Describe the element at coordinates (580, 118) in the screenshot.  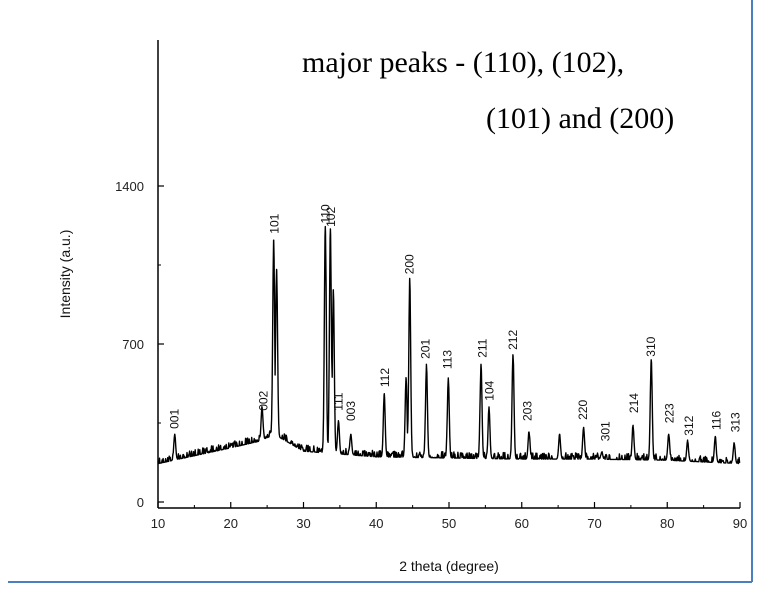
I see `annotation-line-2: (101) and (200)` at that location.